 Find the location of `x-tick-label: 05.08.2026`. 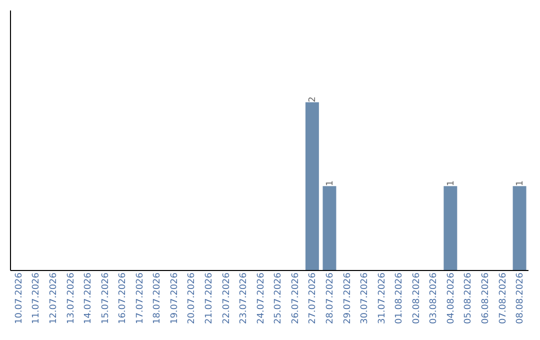

x-tick-label: 05.08.2026 is located at coordinates (469, 298).